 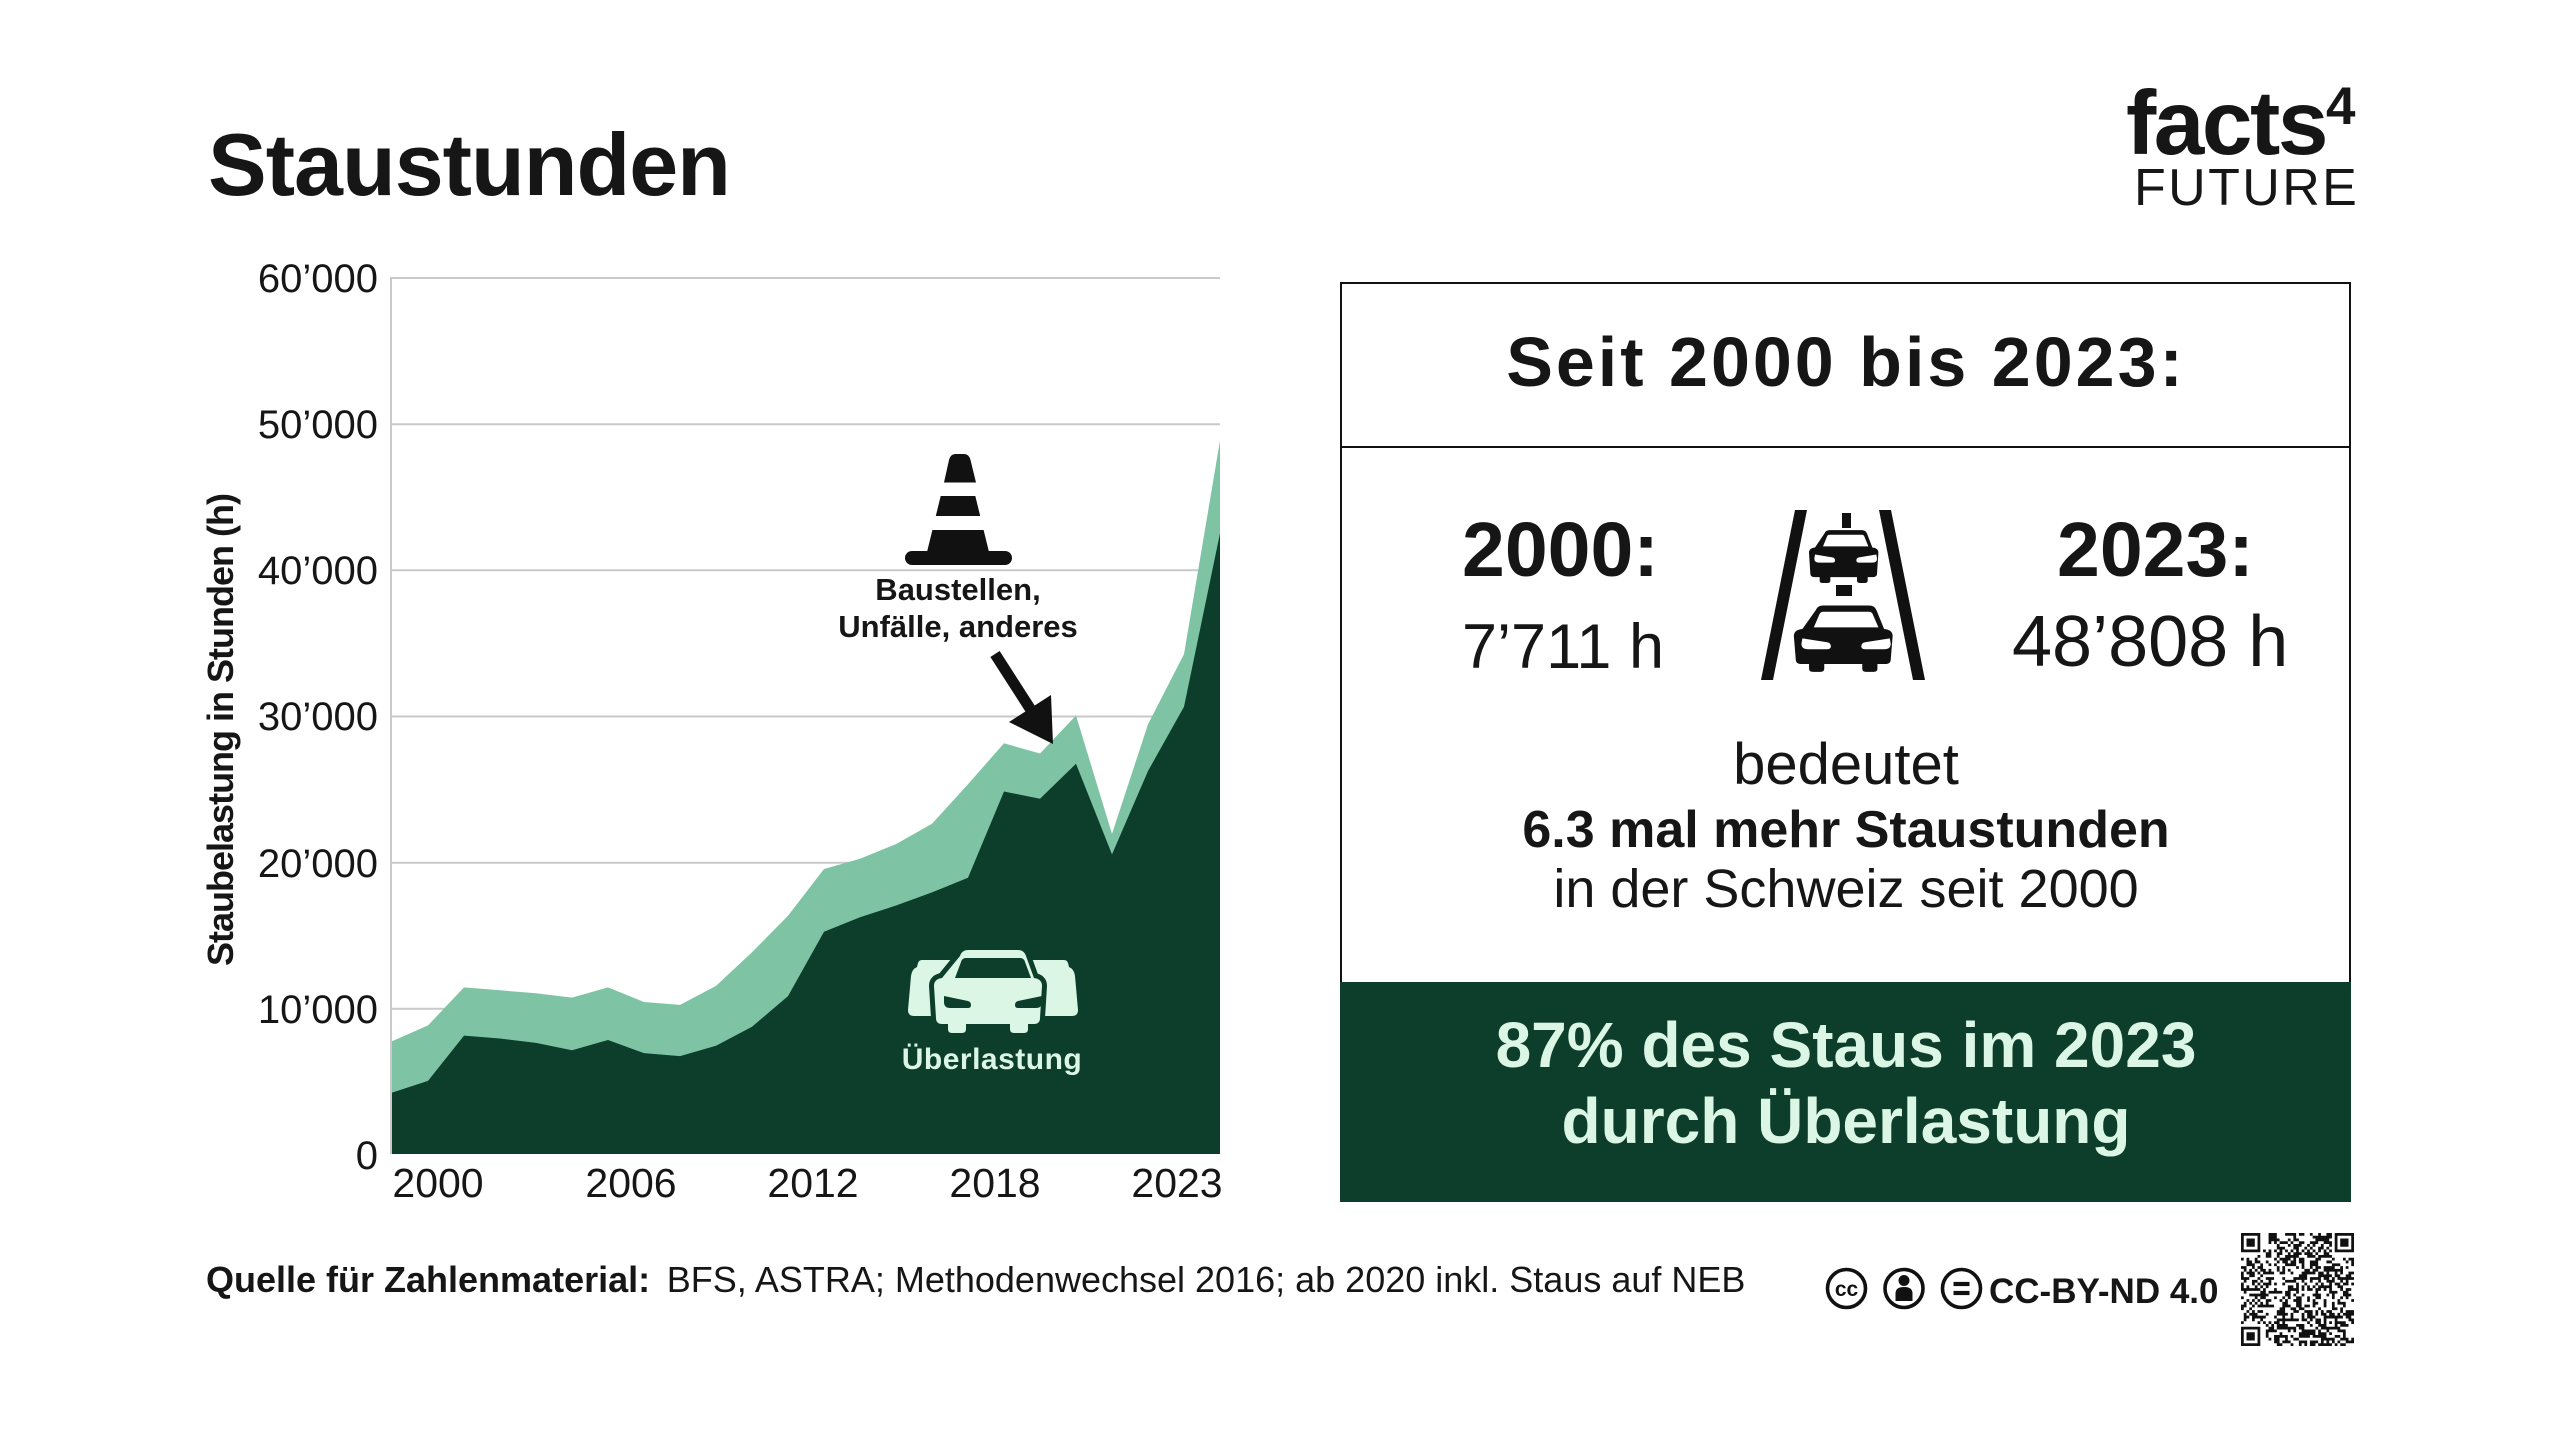 I want to click on svg-text: cc, so click(x=1847, y=1289).